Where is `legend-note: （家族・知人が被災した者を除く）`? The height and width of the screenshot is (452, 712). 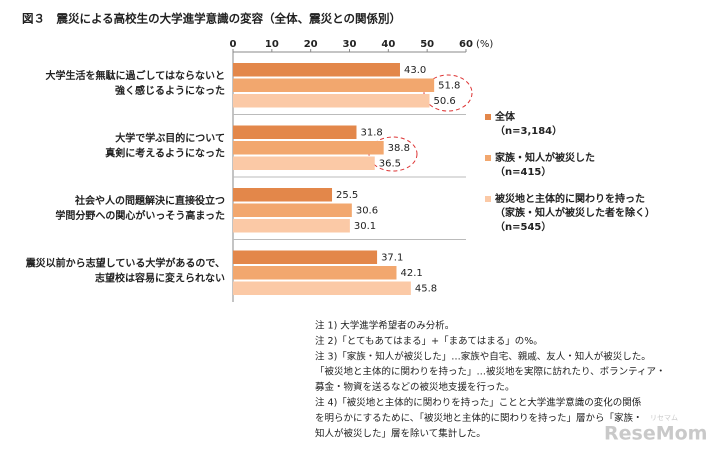
legend-note: （家族・知人が被災した者を除く） is located at coordinates (575, 212).